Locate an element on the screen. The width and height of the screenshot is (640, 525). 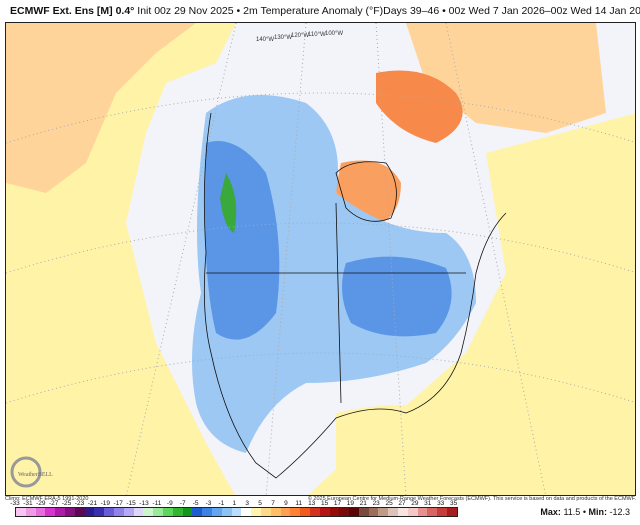
gulf-mexico-warm is located at coordinates (402, 450).